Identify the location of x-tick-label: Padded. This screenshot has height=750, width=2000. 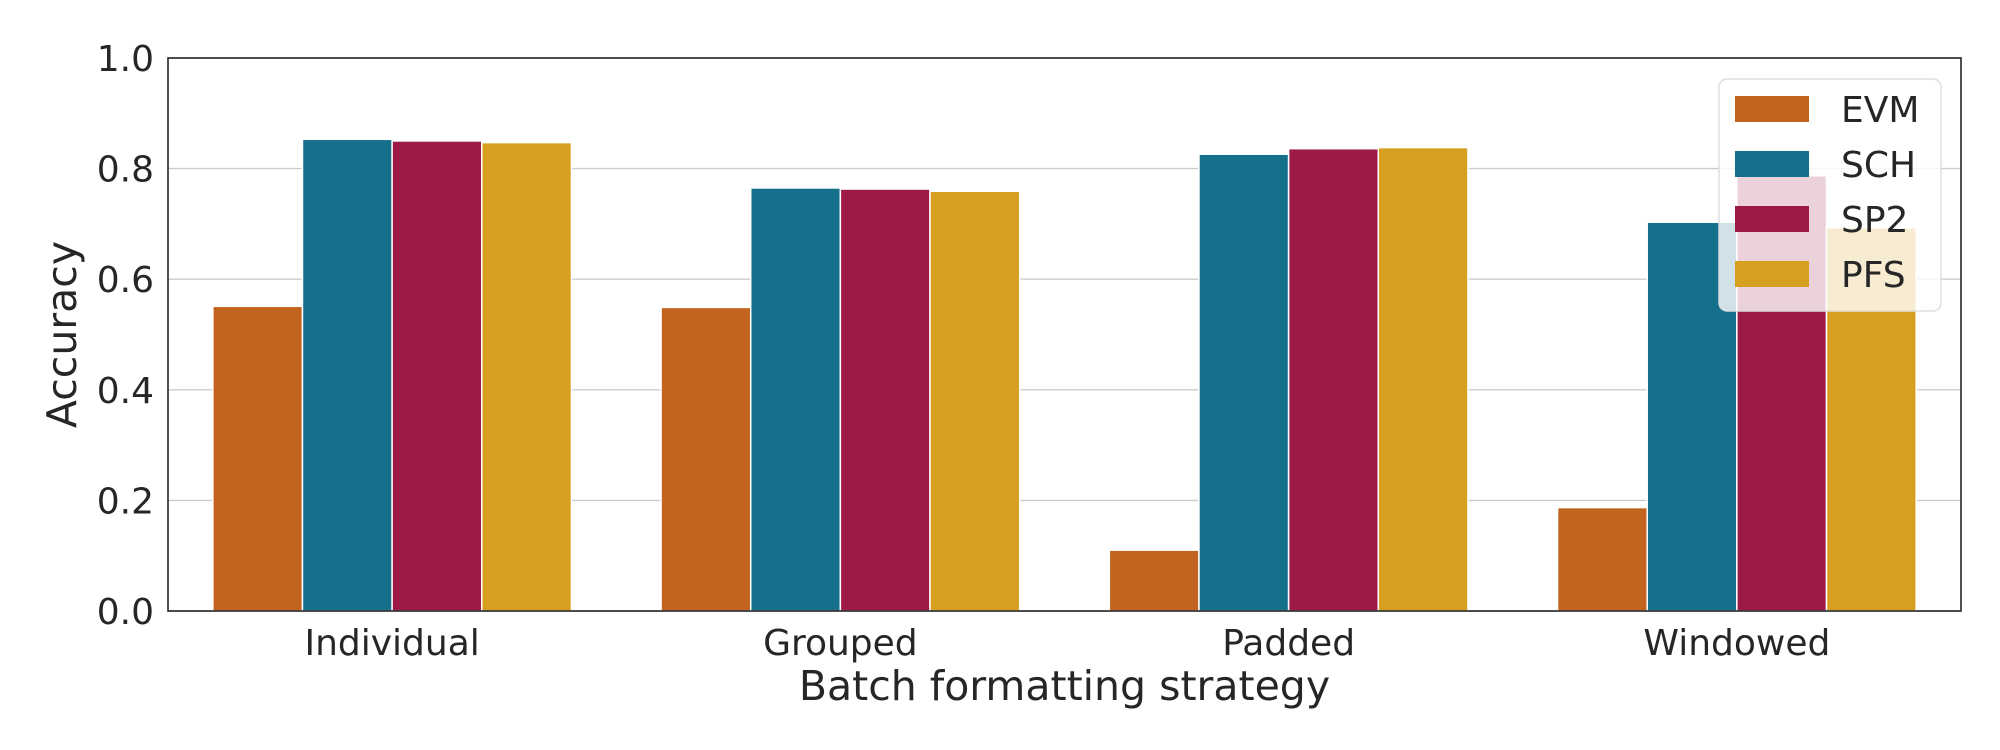
(1288, 643).